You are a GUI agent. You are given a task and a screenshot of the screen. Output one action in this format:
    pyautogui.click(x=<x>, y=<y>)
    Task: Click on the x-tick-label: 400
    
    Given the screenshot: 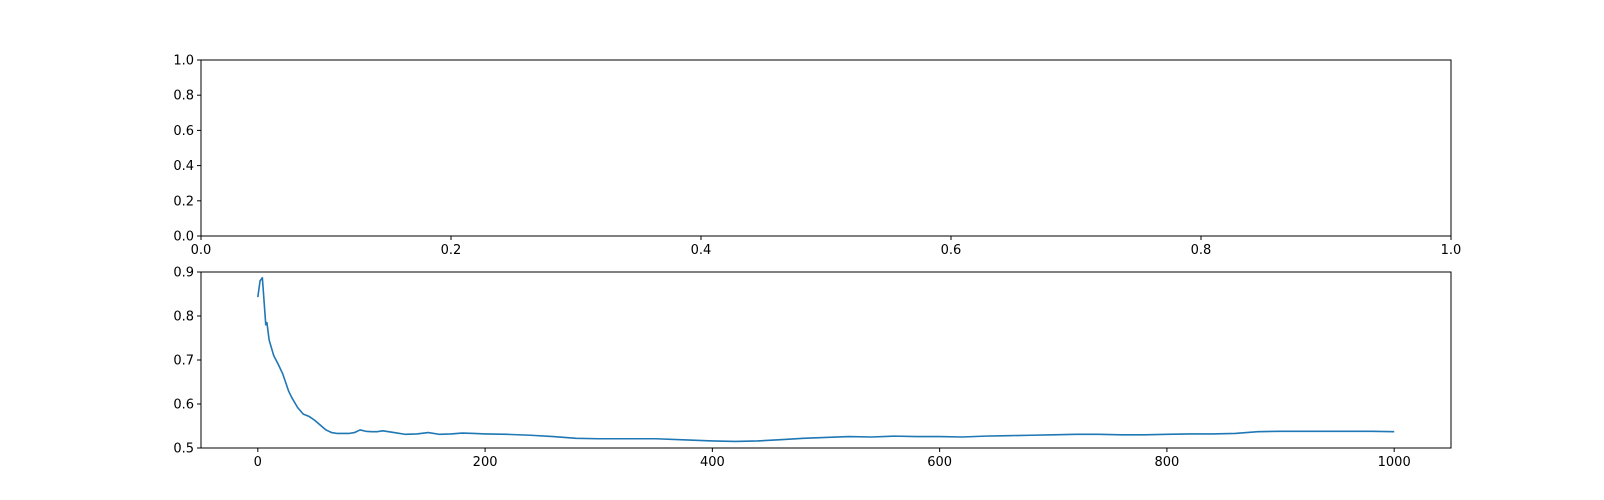 What is the action you would take?
    pyautogui.click(x=712, y=462)
    